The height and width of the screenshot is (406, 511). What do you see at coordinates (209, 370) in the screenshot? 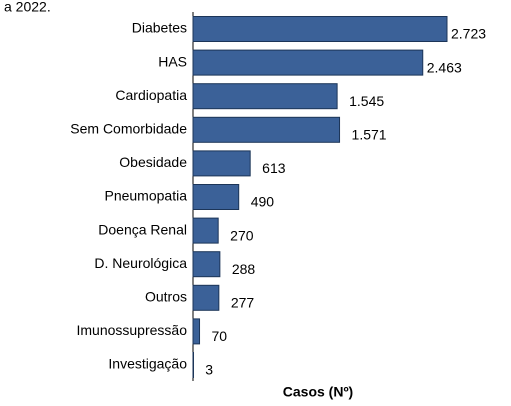
I see `data-label: 3` at bounding box center [209, 370].